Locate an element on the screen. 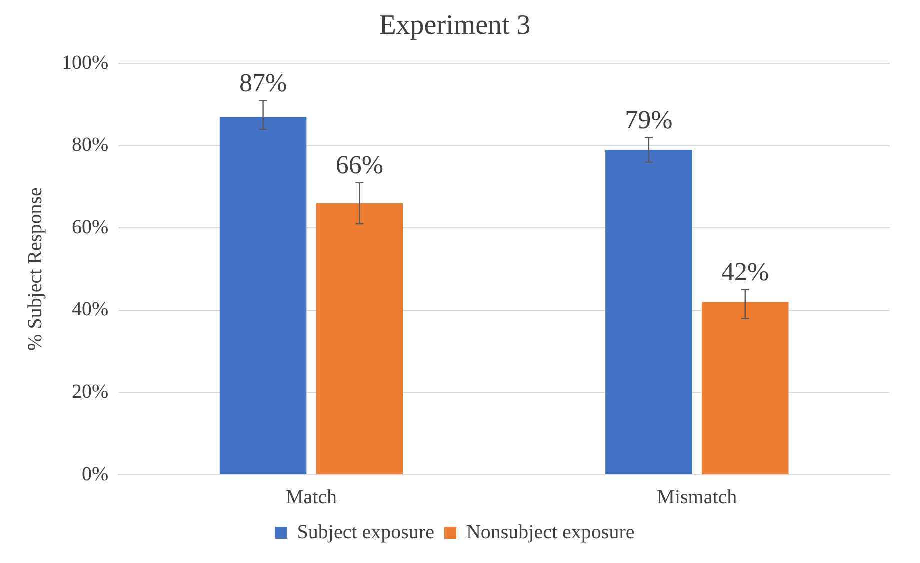 The image size is (920, 563). y-axis-title: % Subject Response is located at coordinates (35, 269).